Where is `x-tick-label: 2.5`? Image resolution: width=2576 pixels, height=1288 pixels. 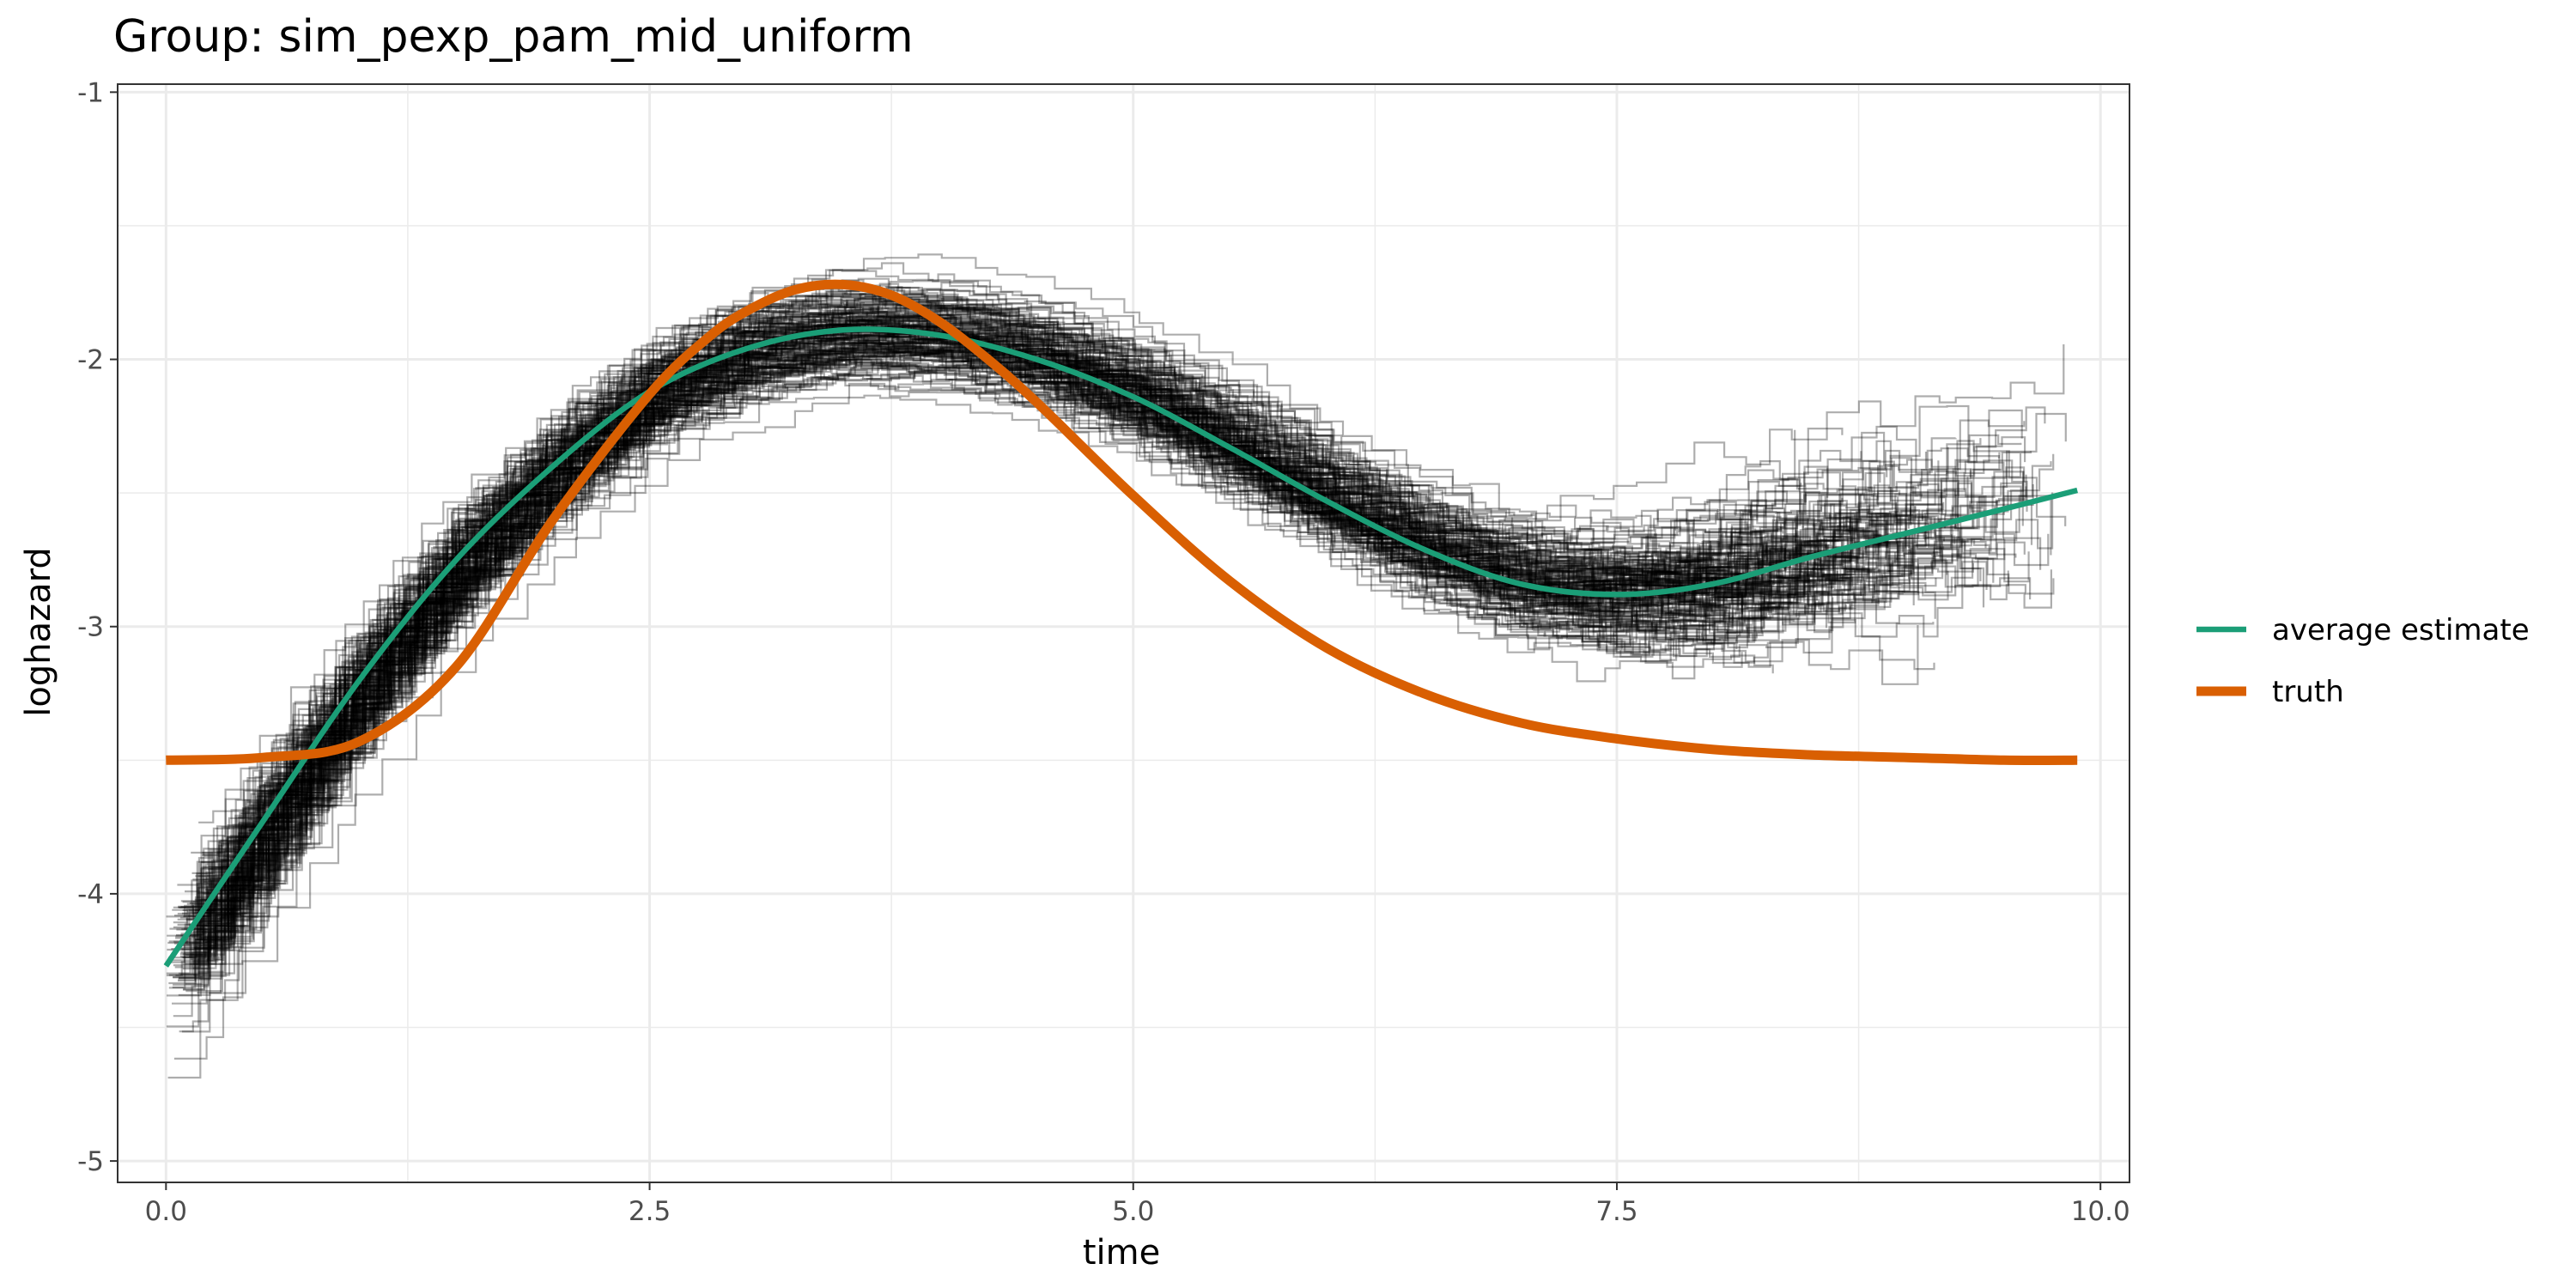
x-tick-label: 2.5 is located at coordinates (650, 1211).